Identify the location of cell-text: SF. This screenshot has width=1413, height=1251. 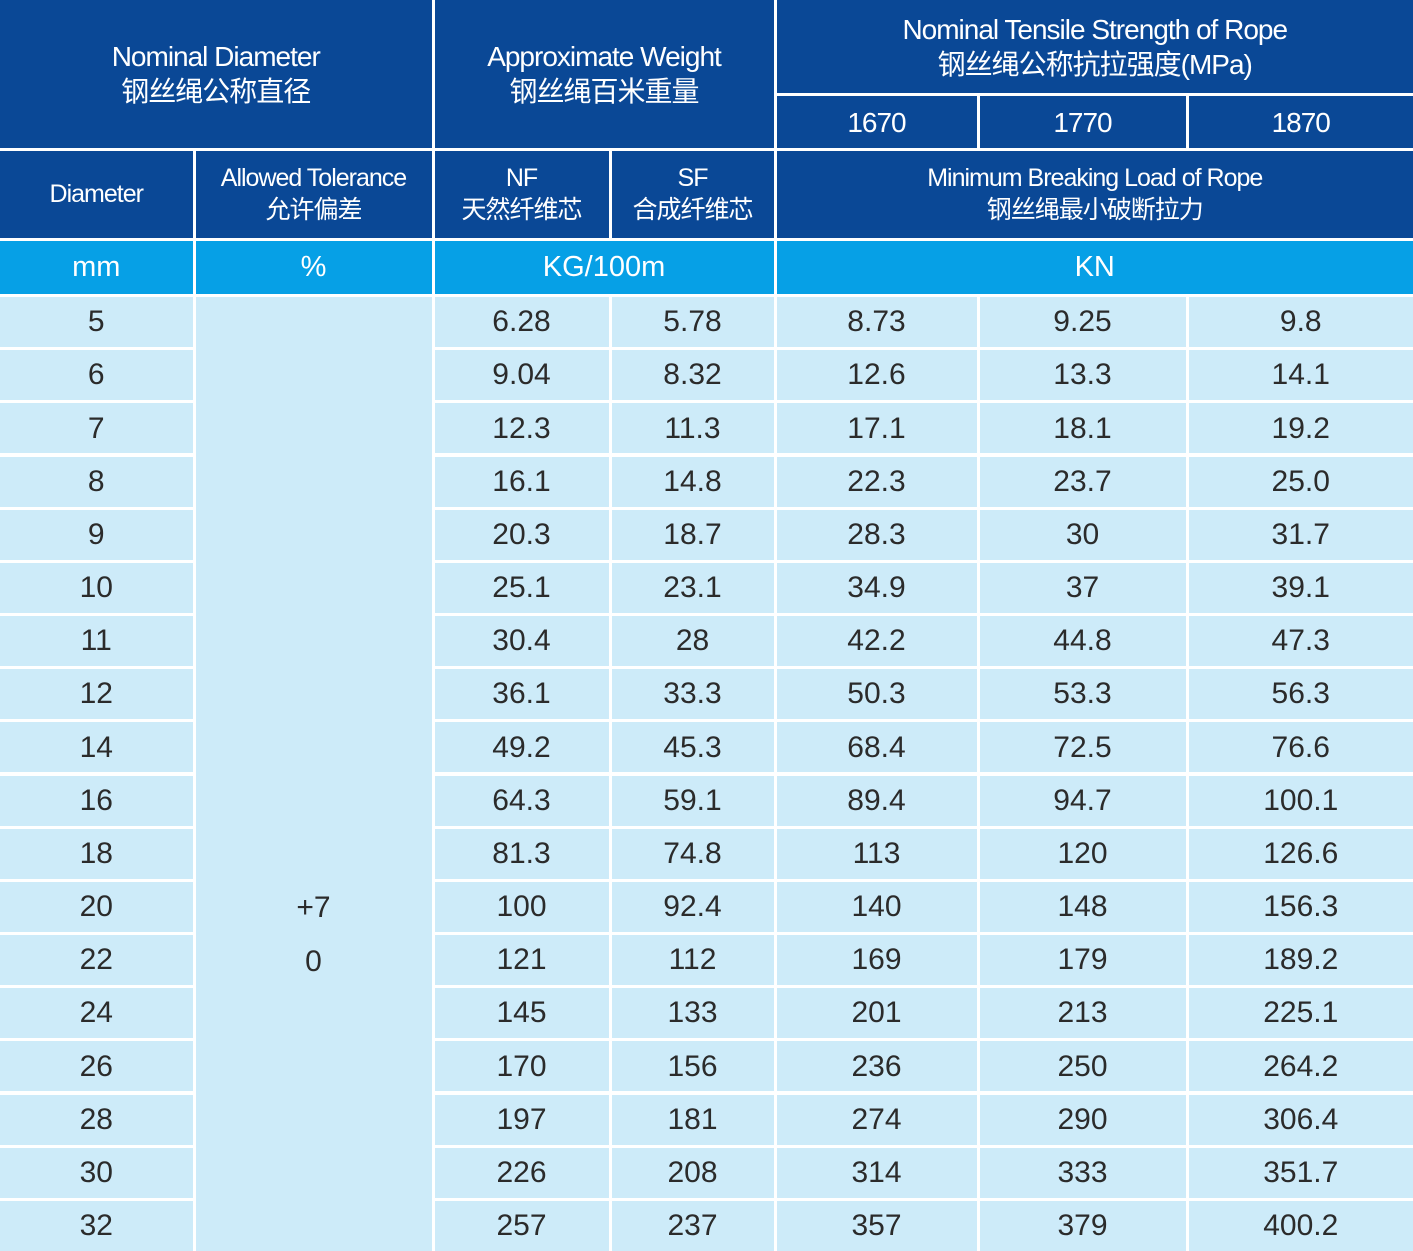
(693, 178).